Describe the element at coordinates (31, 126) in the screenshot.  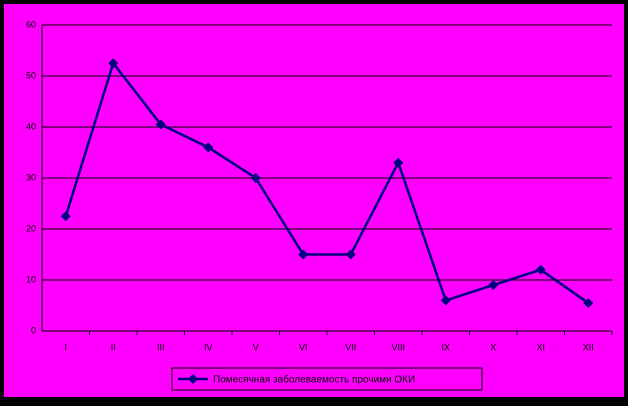
I see `y-tick-label: 40` at that location.